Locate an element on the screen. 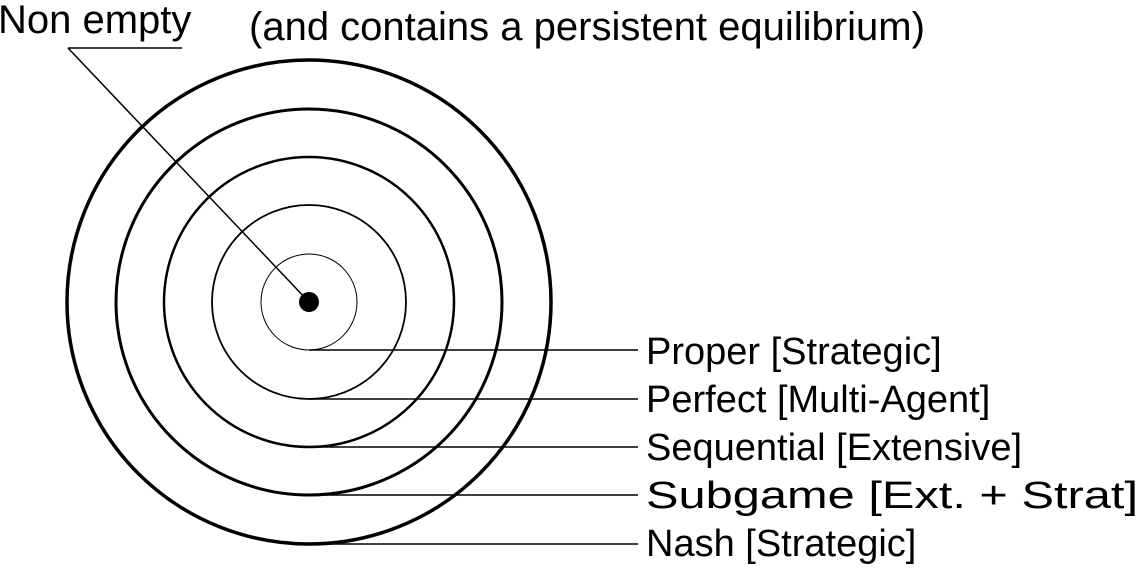  center-dot is located at coordinates (309, 302).